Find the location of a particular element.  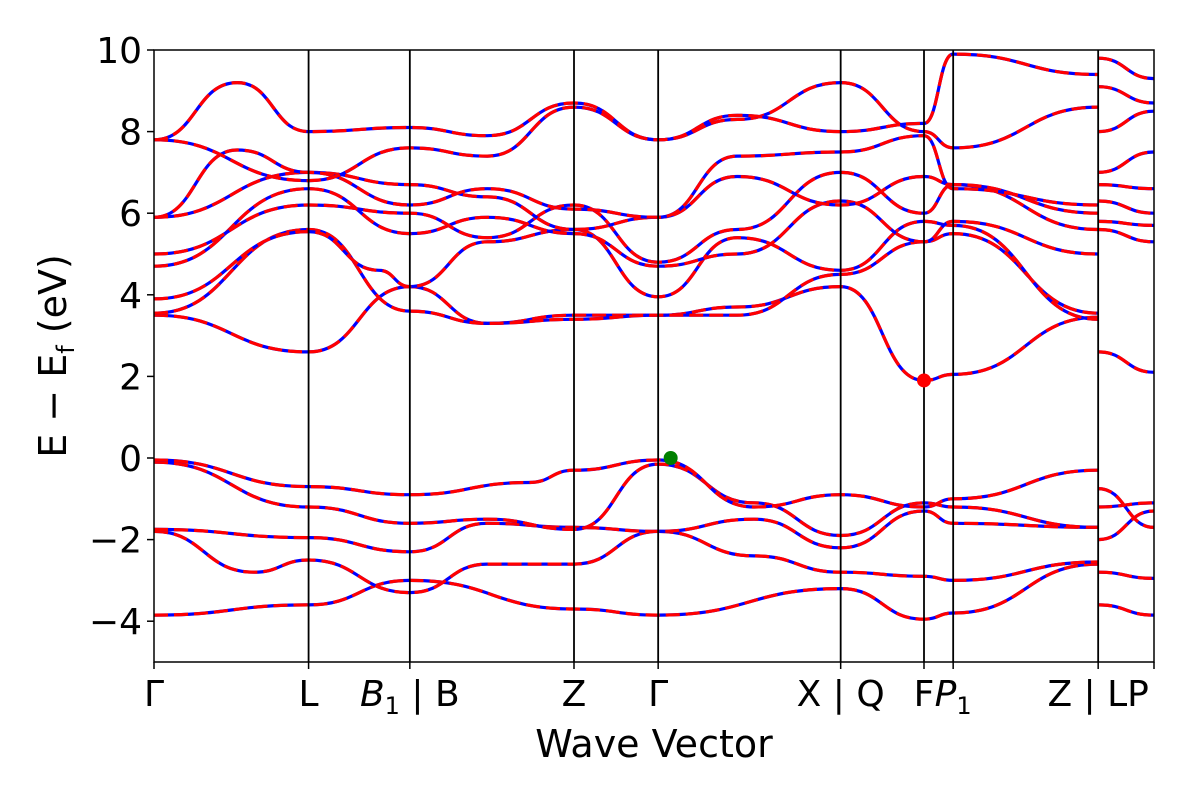

band-0-5-solid is located at coordinates (626, 333).